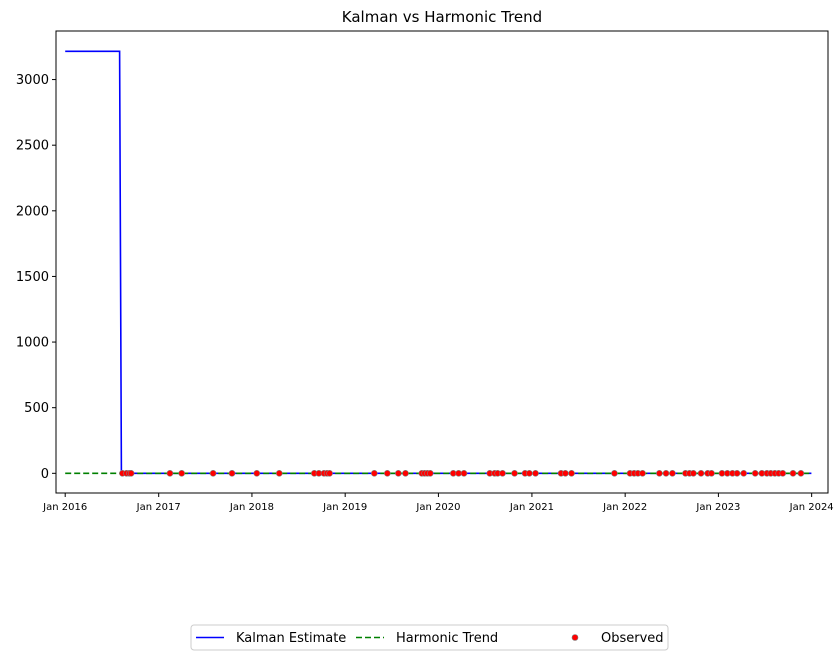  Describe the element at coordinates (36, 408) in the screenshot. I see `y-tick-label-1: 500` at that location.